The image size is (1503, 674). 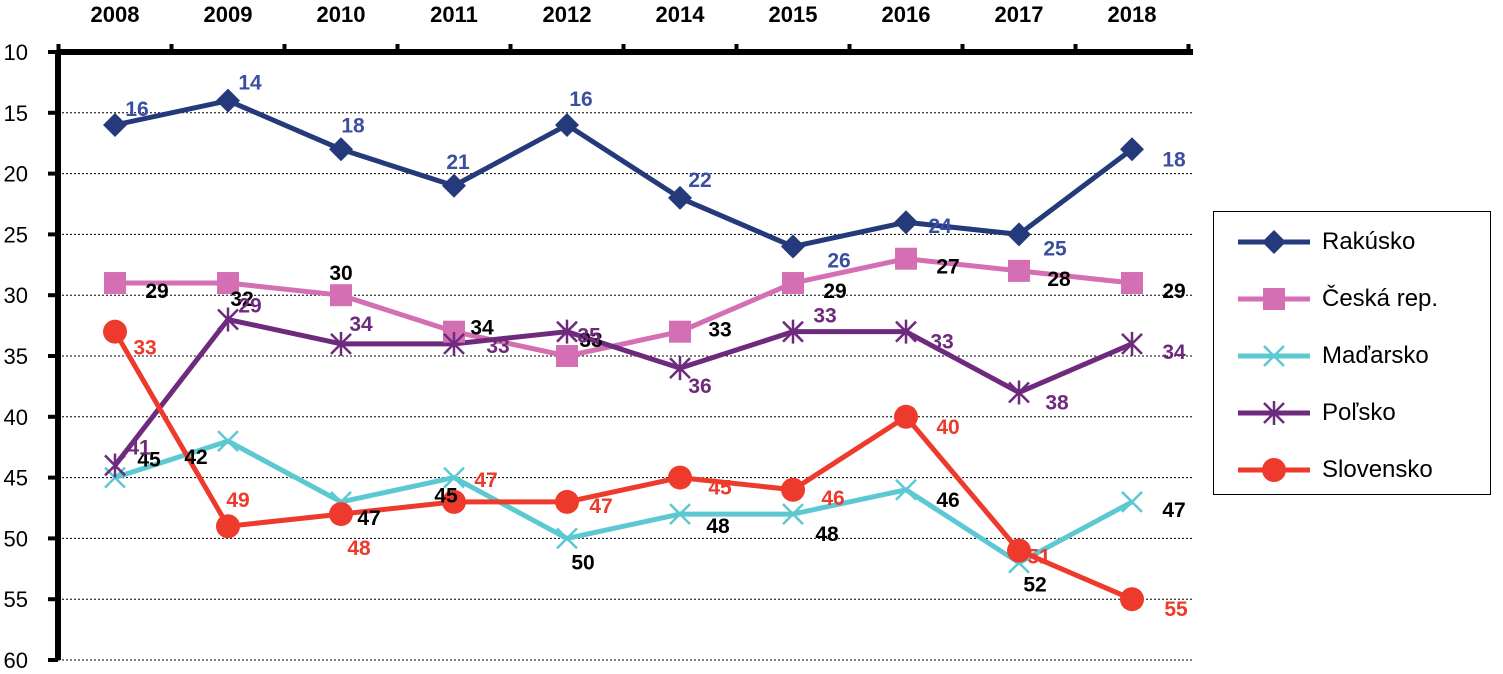 What do you see at coordinates (341, 14) in the screenshot?
I see `x-tick-label: 2010` at bounding box center [341, 14].